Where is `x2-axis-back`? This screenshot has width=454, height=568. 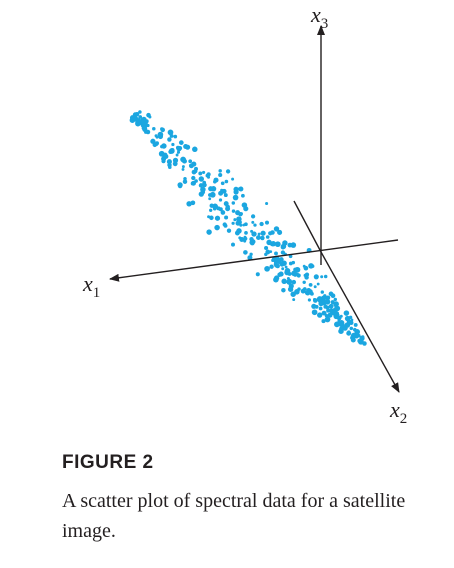 x2-axis-back is located at coordinates (307, 226).